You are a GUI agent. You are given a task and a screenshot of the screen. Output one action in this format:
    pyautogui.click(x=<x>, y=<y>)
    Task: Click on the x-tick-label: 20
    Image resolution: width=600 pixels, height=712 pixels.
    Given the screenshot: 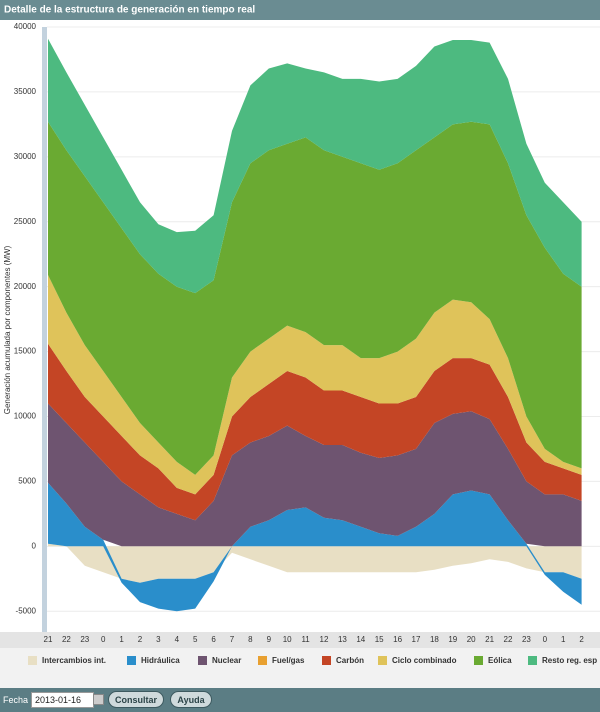 What is the action you would take?
    pyautogui.click(x=471, y=639)
    